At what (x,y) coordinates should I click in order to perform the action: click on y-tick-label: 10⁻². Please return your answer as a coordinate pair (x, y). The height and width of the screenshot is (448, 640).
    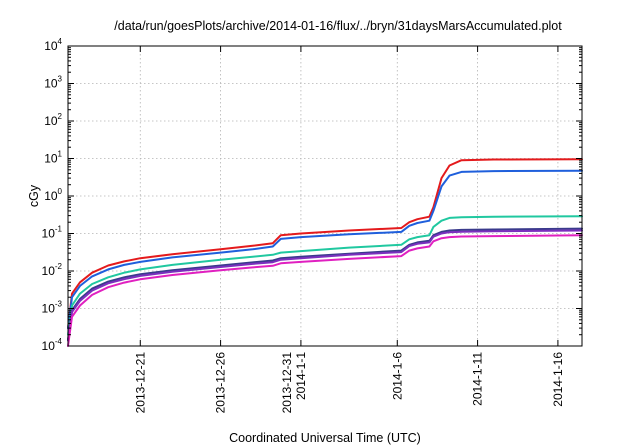
    Looking at the image, I should click on (52, 270).